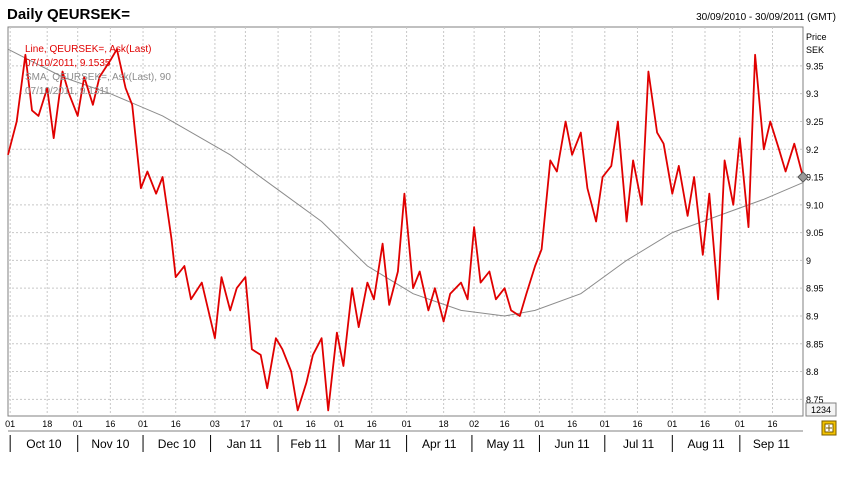 Image resolution: width=843 pixels, height=477 pixels. I want to click on scale-box-label: 1234, so click(821, 410).